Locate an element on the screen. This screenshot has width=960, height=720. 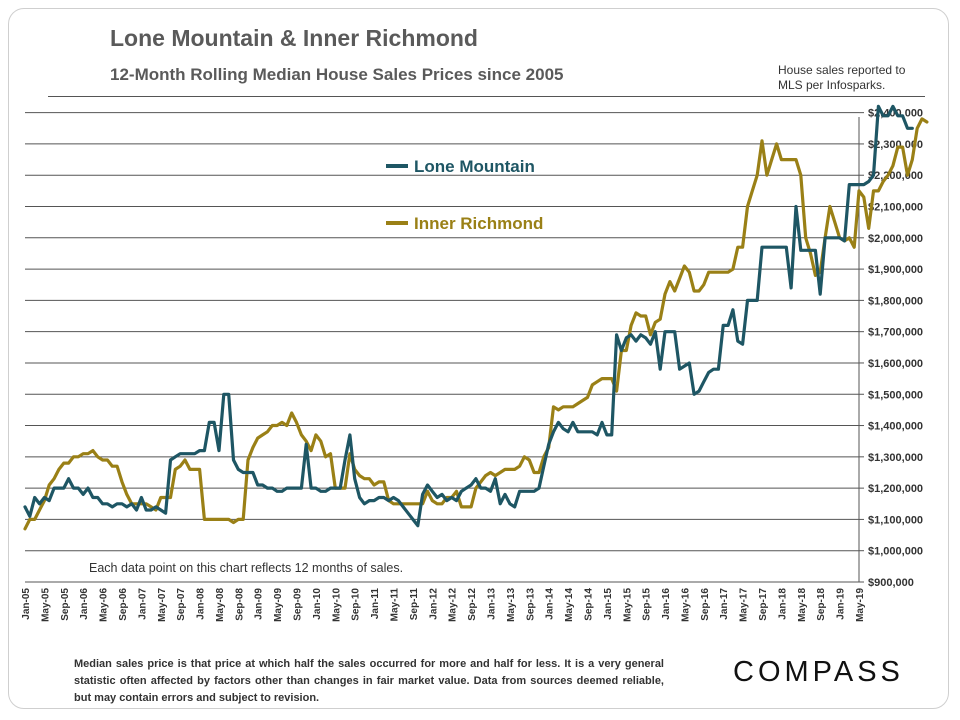
x-tick-label: May-09 is located at coordinates (278, 605).